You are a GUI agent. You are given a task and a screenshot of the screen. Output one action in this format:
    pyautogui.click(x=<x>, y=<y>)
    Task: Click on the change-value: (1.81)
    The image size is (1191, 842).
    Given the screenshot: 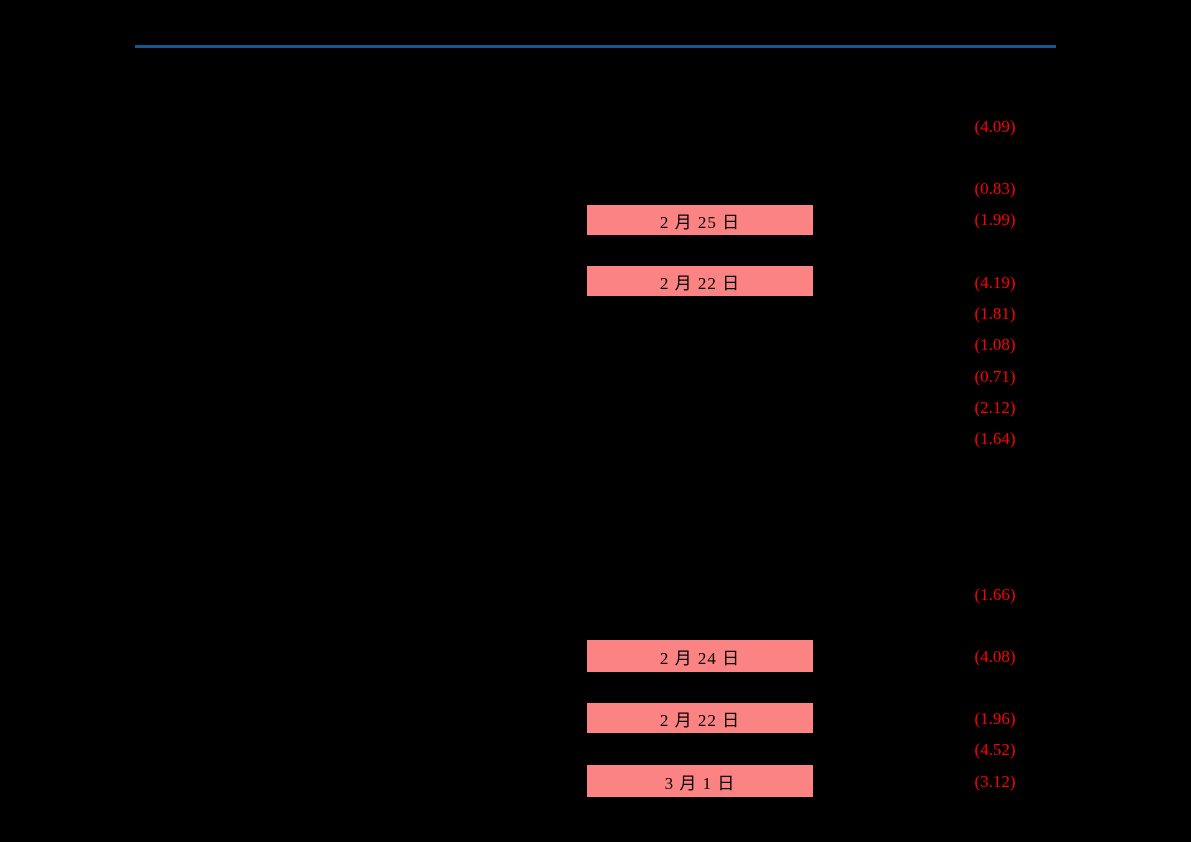 What is the action you would take?
    pyautogui.click(x=995, y=313)
    